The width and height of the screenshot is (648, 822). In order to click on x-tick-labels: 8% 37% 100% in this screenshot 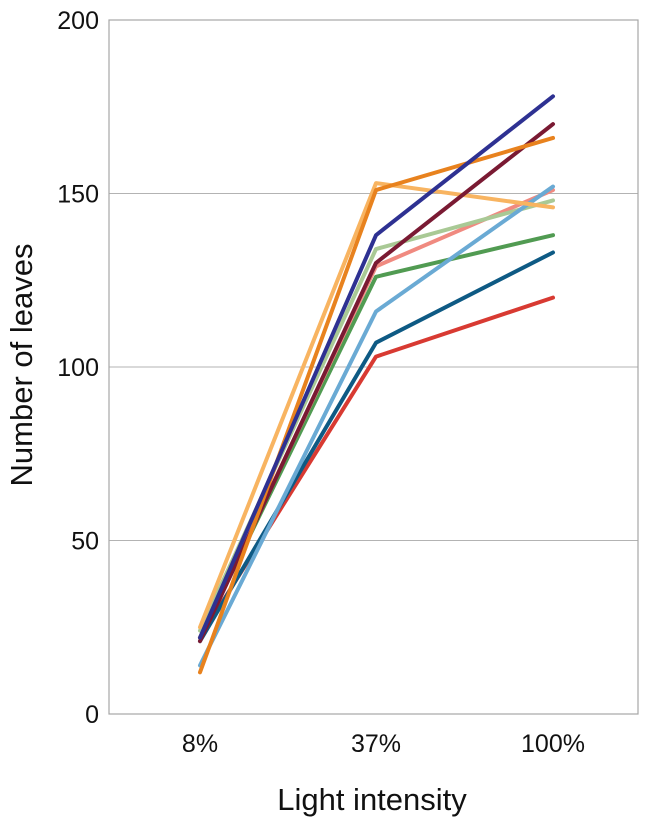, I will do `click(383, 744)`.